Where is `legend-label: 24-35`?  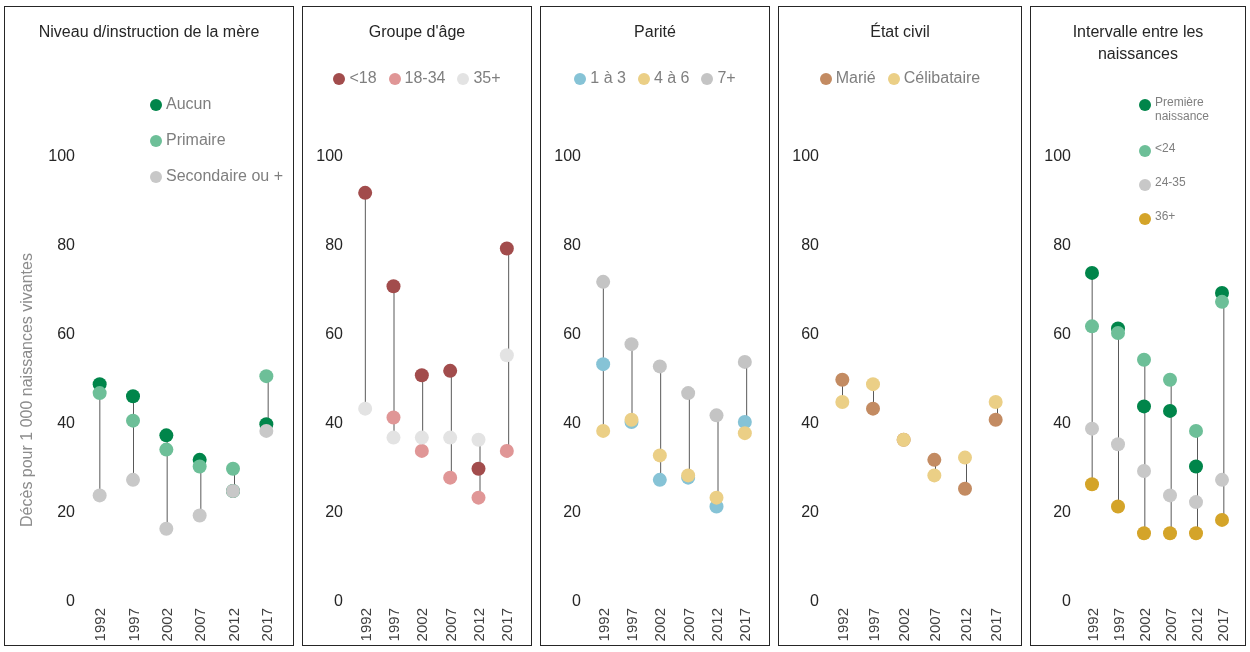
legend-label: 24-35 is located at coordinates (1170, 182).